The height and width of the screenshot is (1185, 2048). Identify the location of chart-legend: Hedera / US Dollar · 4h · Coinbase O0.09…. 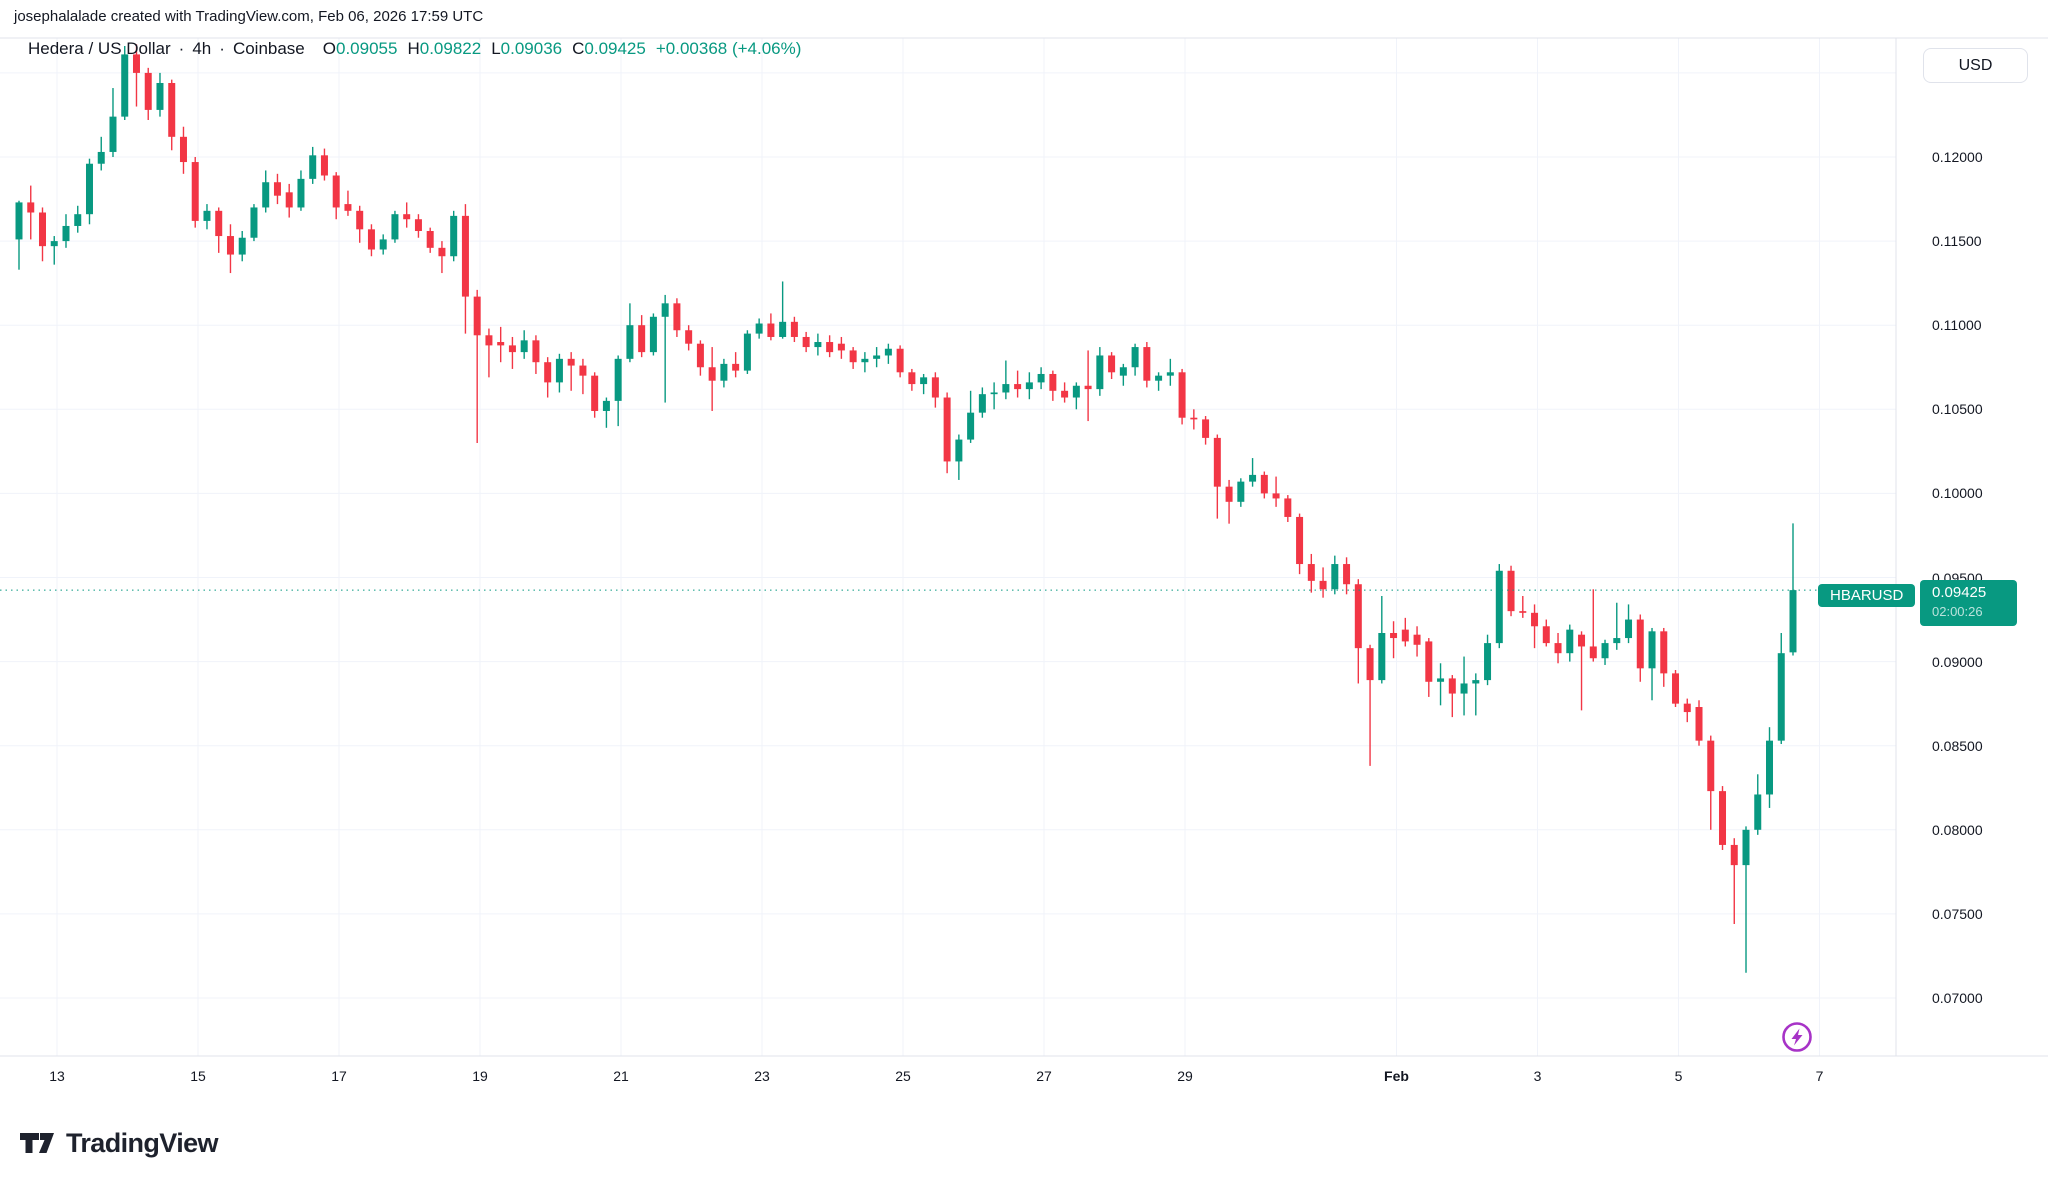
(414, 49).